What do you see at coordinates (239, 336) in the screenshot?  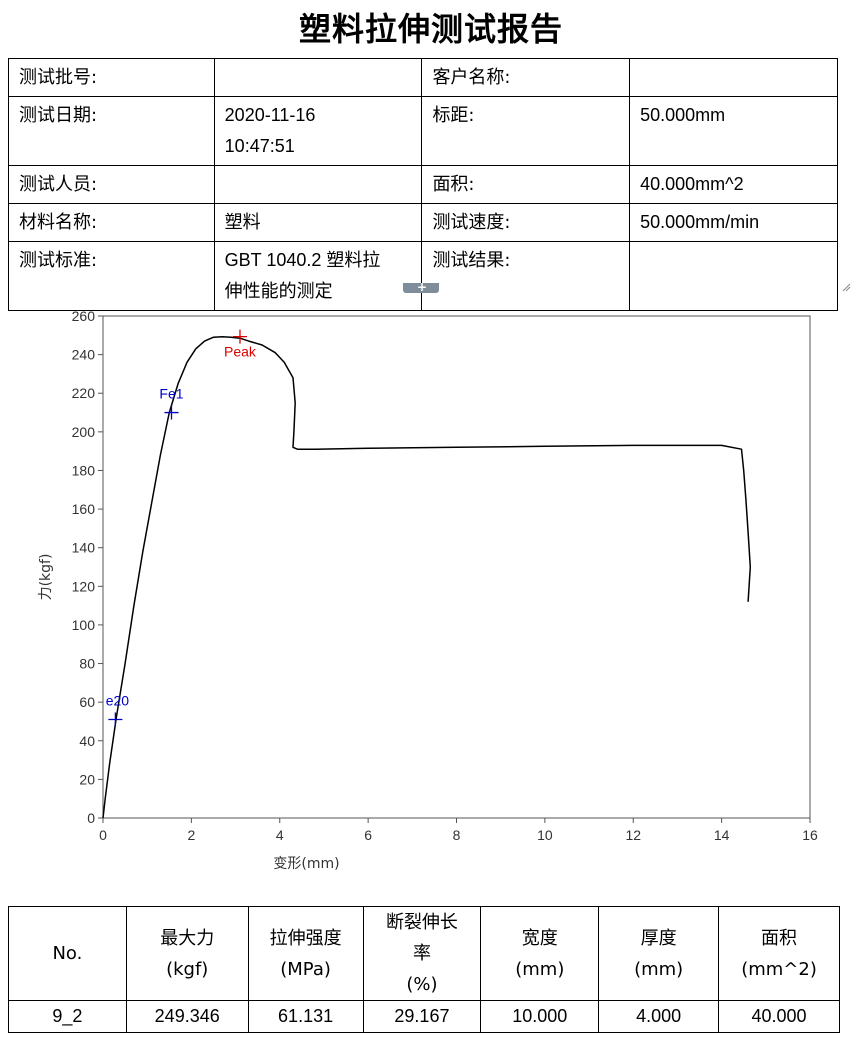 I see `marker-peak-cross` at bounding box center [239, 336].